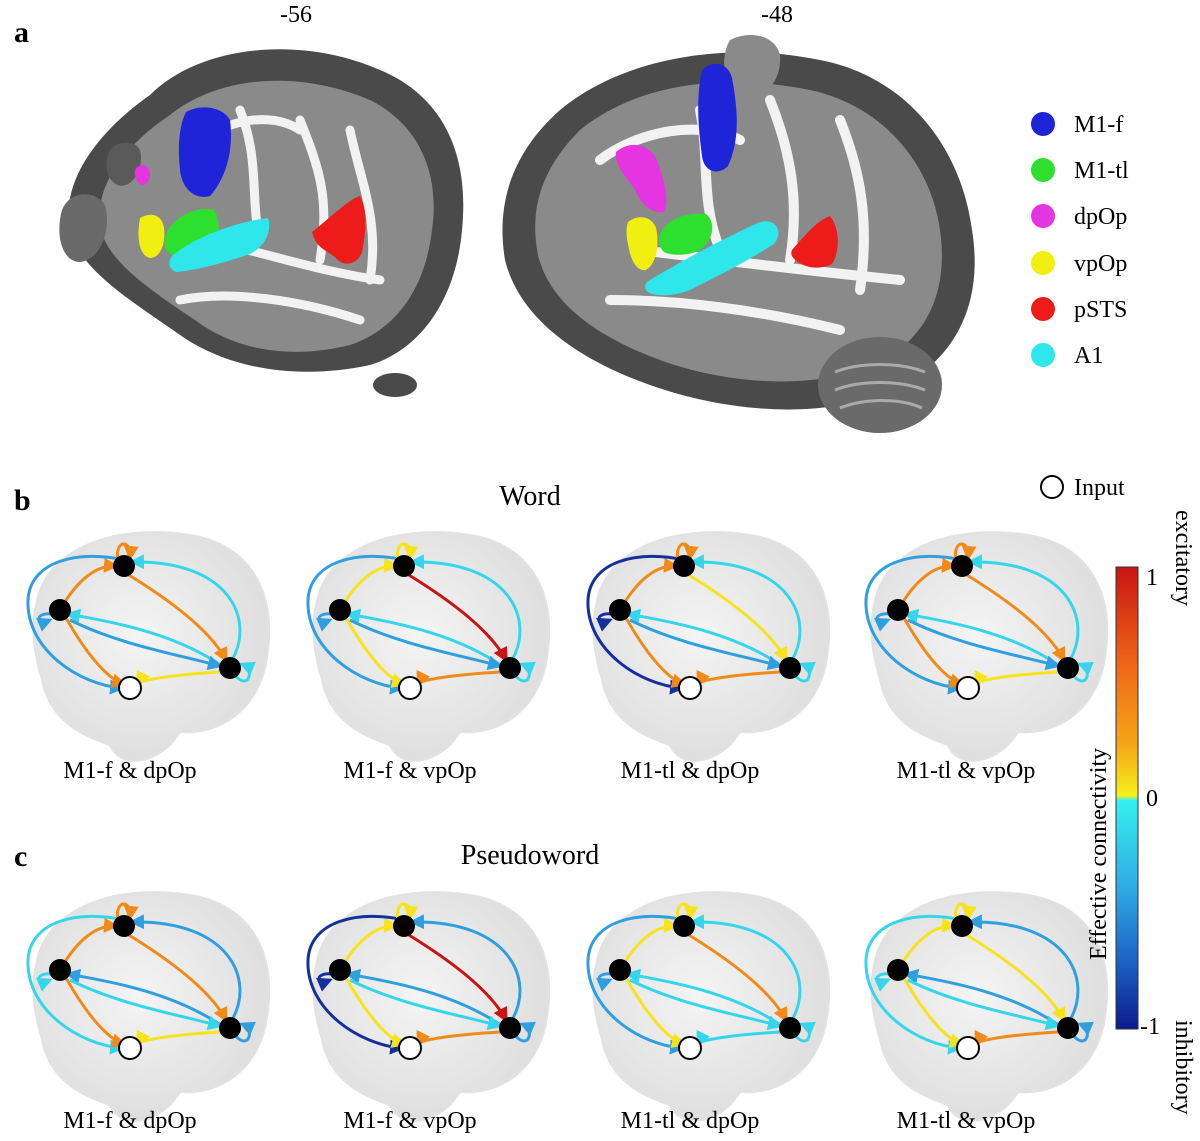 This screenshot has width=1200, height=1141. I want to click on input-legend-label: Input, so click(1099, 488).